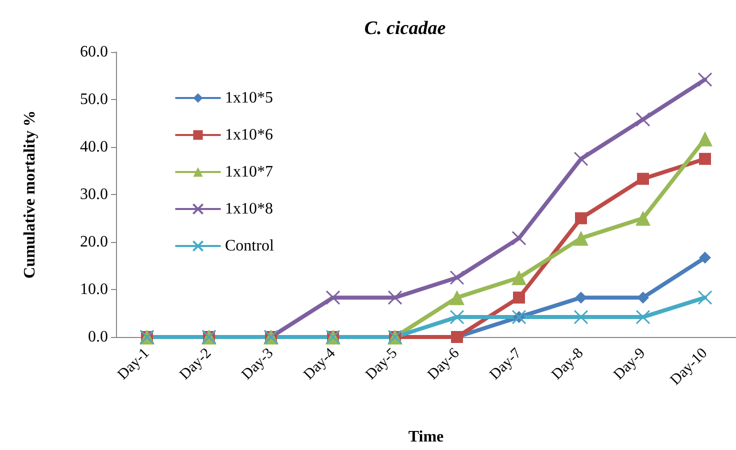  Describe the element at coordinates (426, 437) in the screenshot. I see `x-axis-title: Time` at that location.